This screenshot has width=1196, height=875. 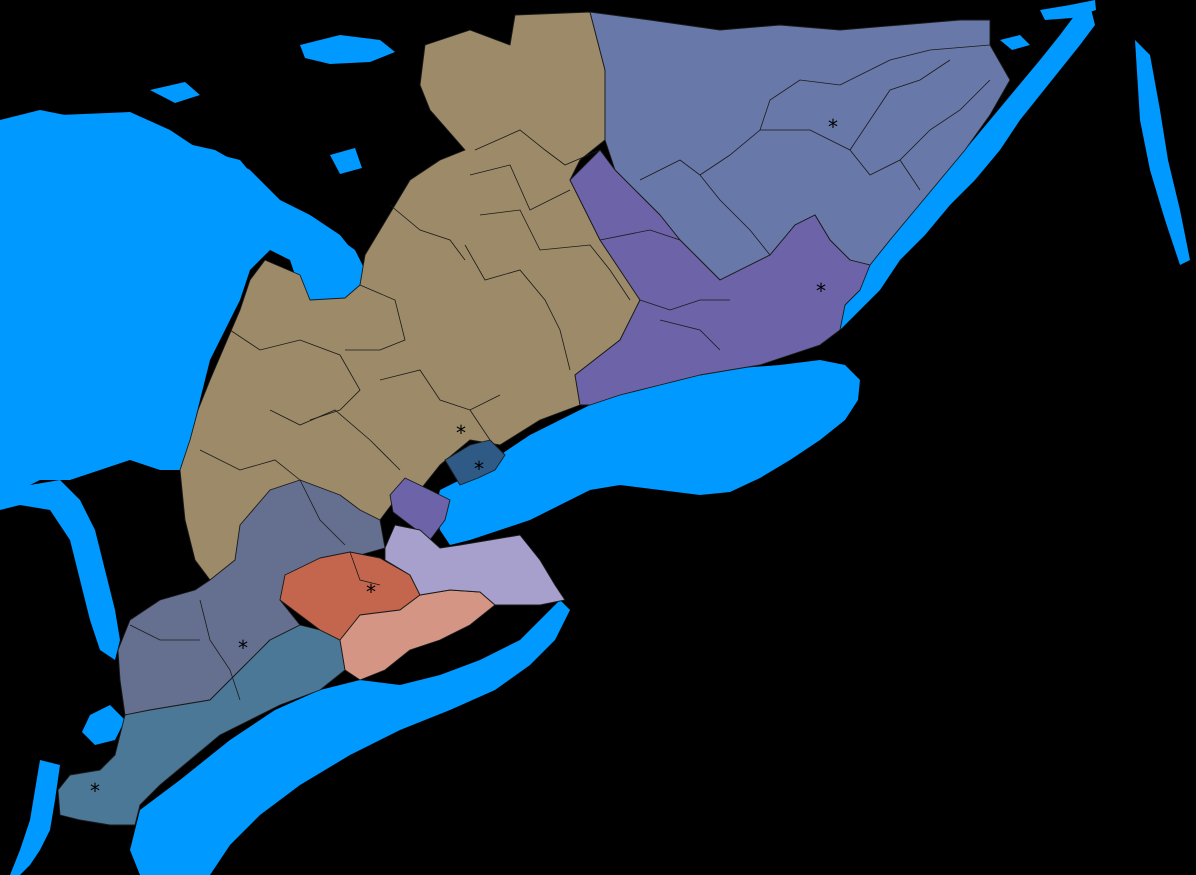 I want to click on region-toronto, so click(x=475, y=462).